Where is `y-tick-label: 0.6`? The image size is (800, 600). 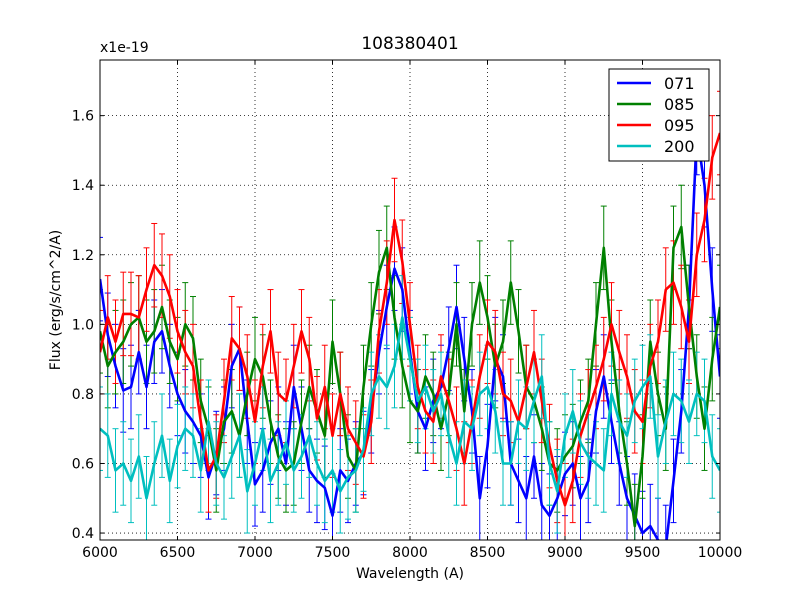
y-tick-label: 0.6 is located at coordinates (83, 464).